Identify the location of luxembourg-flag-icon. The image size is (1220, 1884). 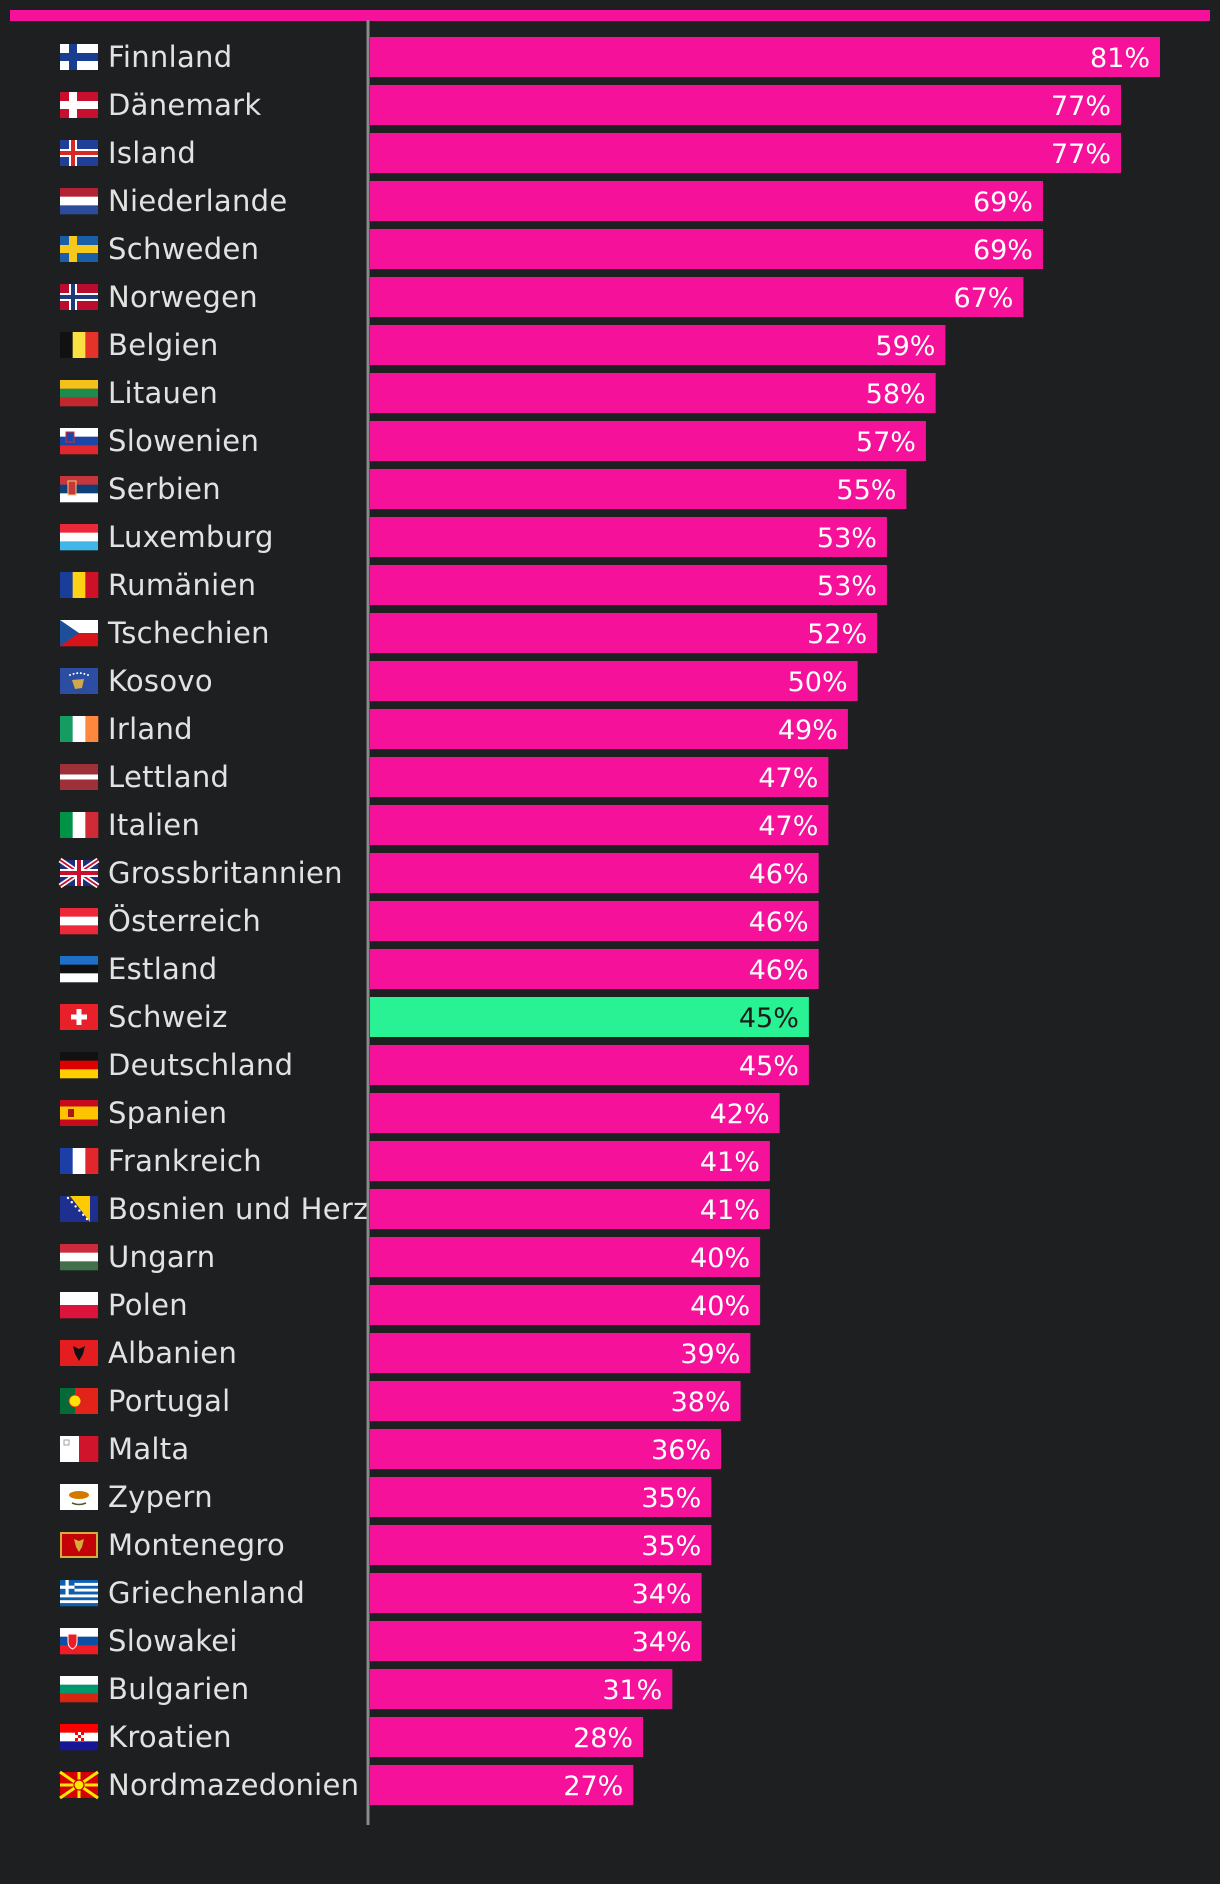
(79, 537).